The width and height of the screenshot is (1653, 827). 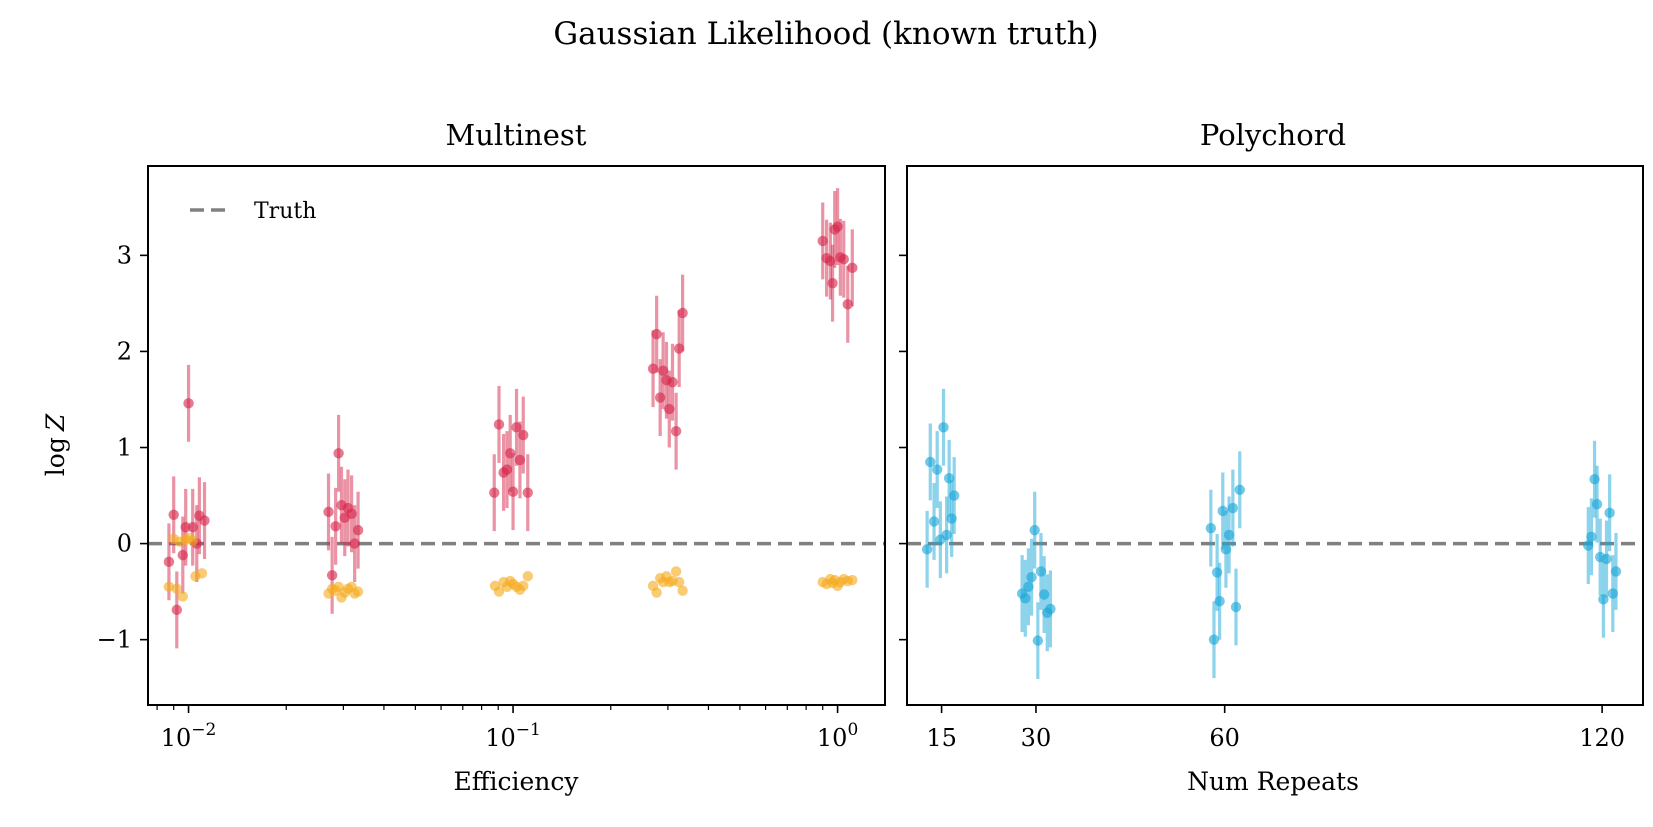 I want to click on polychord-x-ticks: 15 30 60 120, so click(x=1275, y=728).